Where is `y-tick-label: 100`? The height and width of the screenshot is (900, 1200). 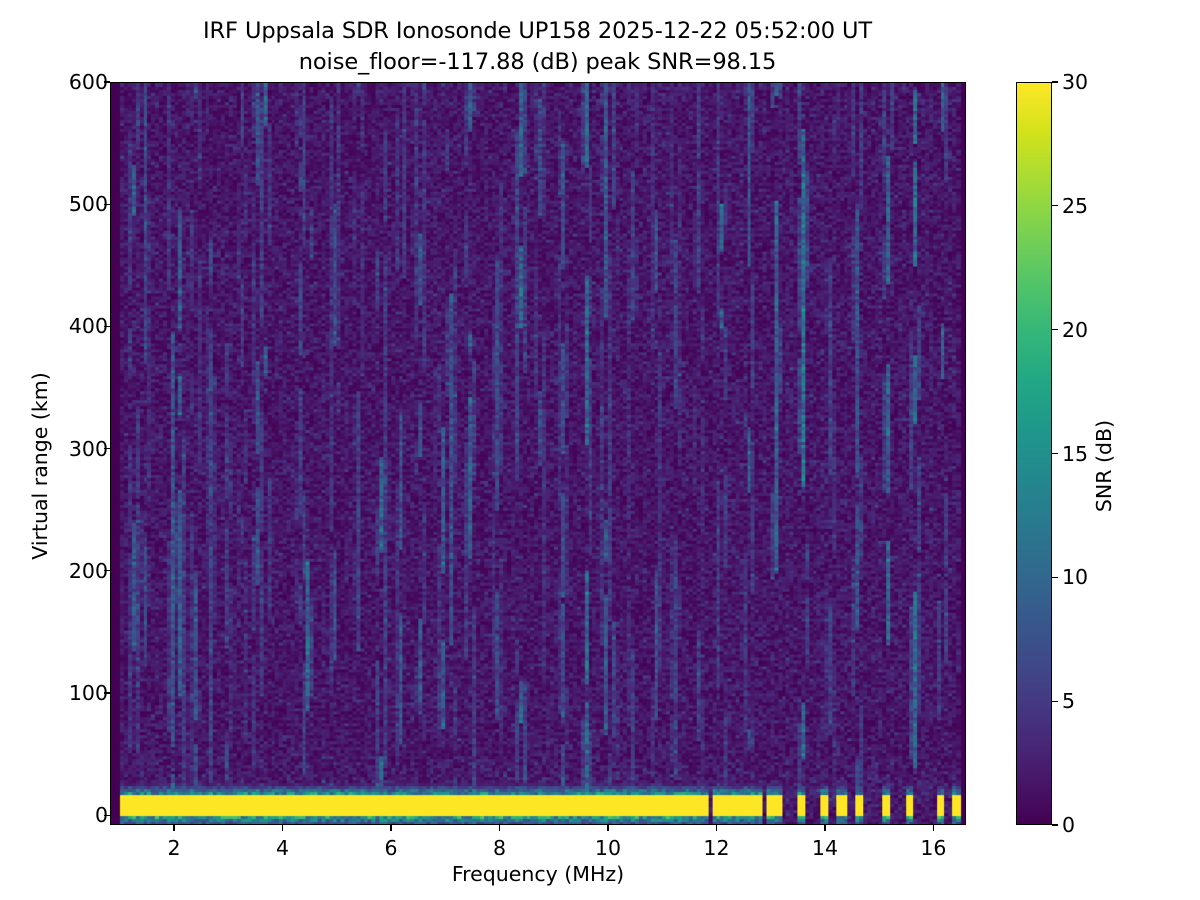 y-tick-label: 100 is located at coordinates (88, 693).